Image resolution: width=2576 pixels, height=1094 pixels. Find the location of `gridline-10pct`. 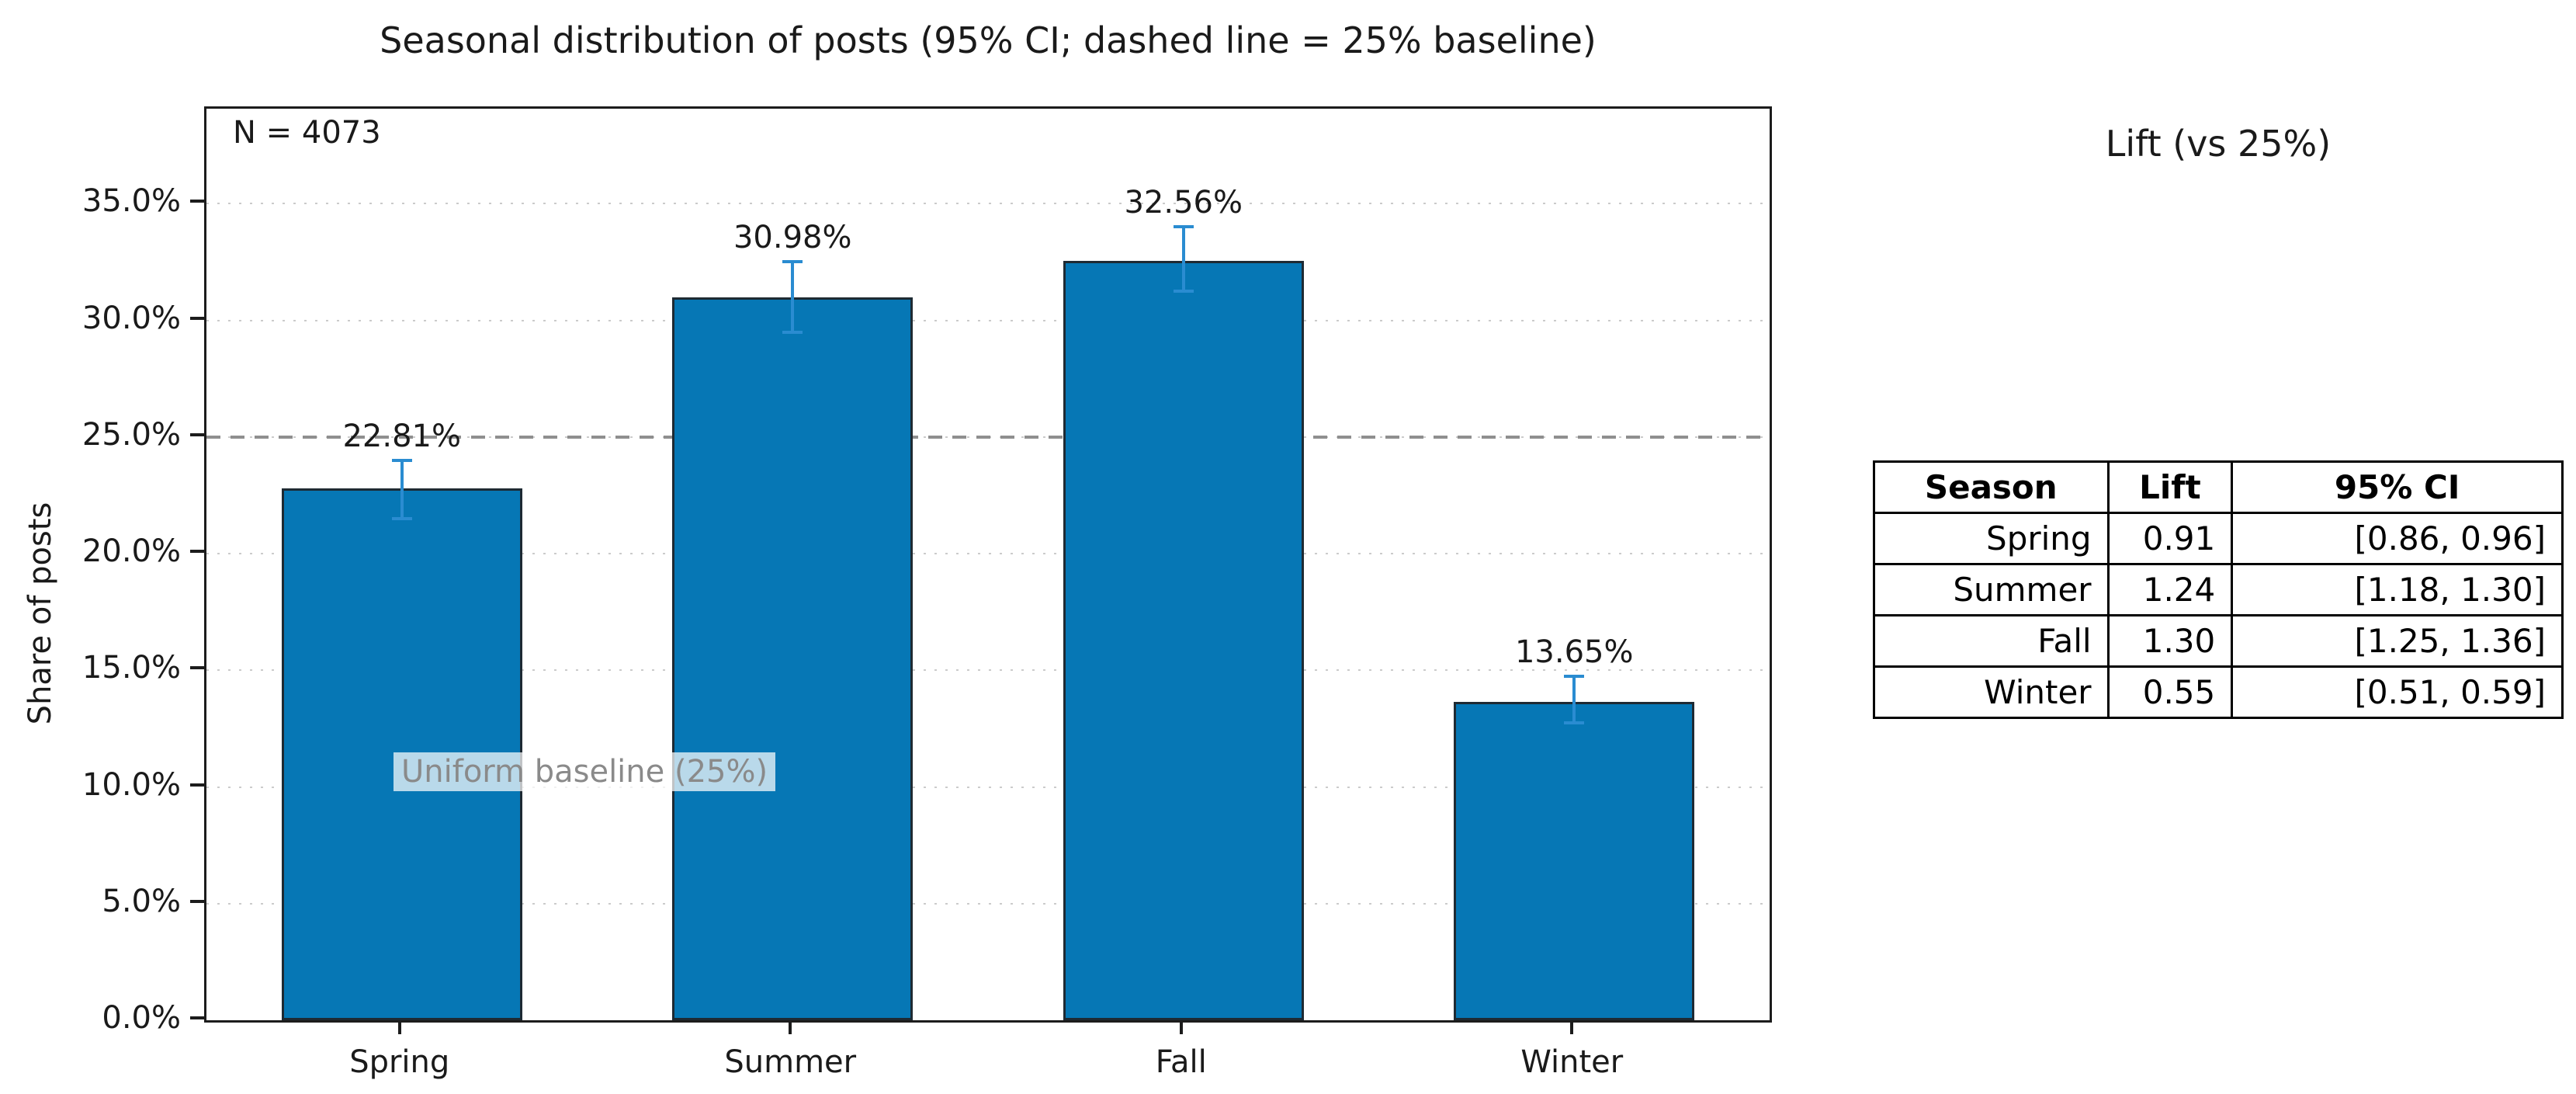

gridline-10pct is located at coordinates (988, 787).